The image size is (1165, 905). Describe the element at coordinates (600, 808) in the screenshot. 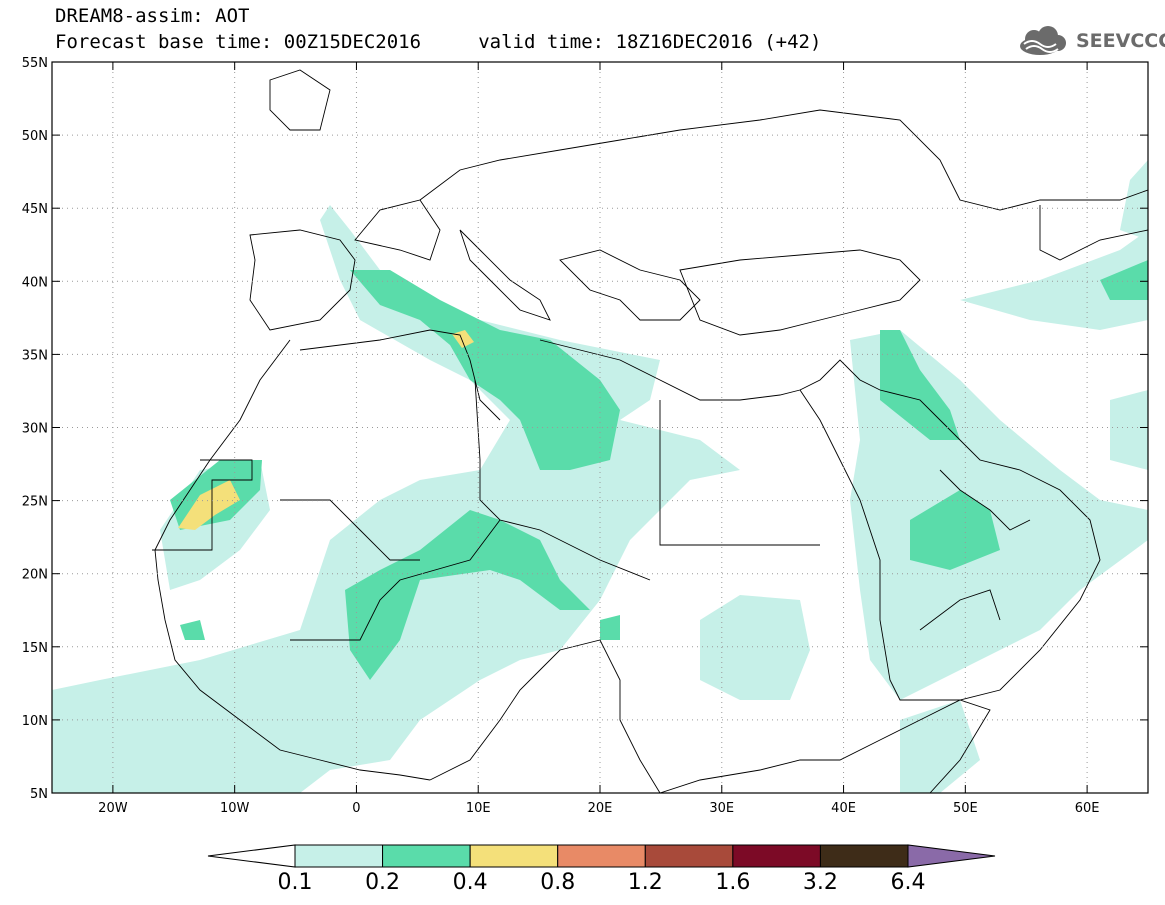

I see `lon-tick-label: 20E` at that location.